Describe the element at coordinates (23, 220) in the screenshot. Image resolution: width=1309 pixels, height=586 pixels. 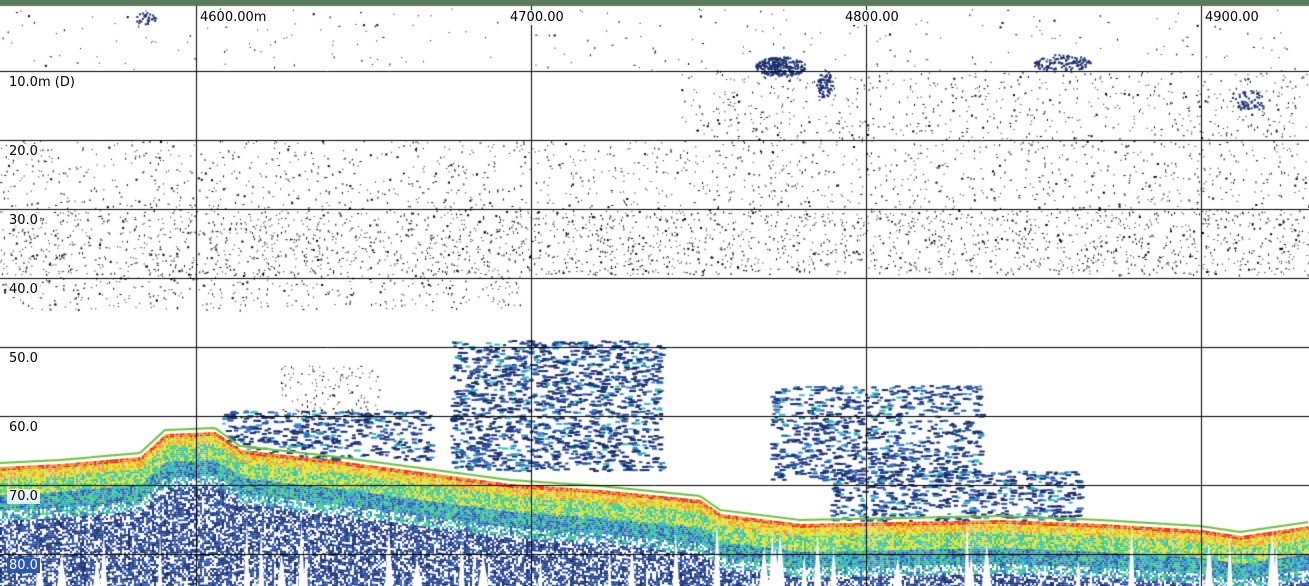
I see `depth-label-30: 30.0` at that location.